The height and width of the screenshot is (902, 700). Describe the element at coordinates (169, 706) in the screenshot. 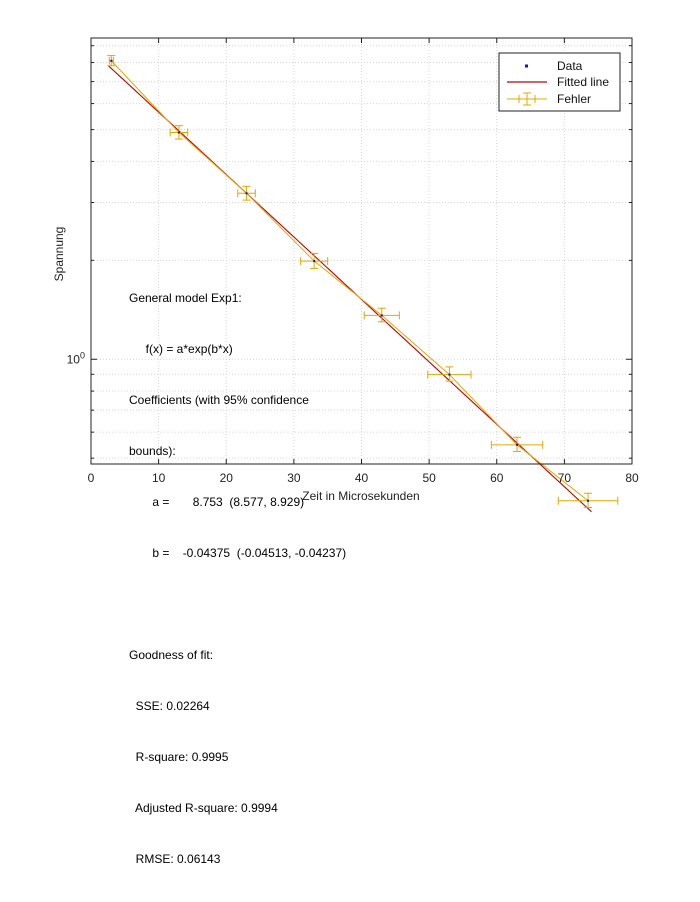

I see `annotation-line: SSE: 0.02264` at that location.